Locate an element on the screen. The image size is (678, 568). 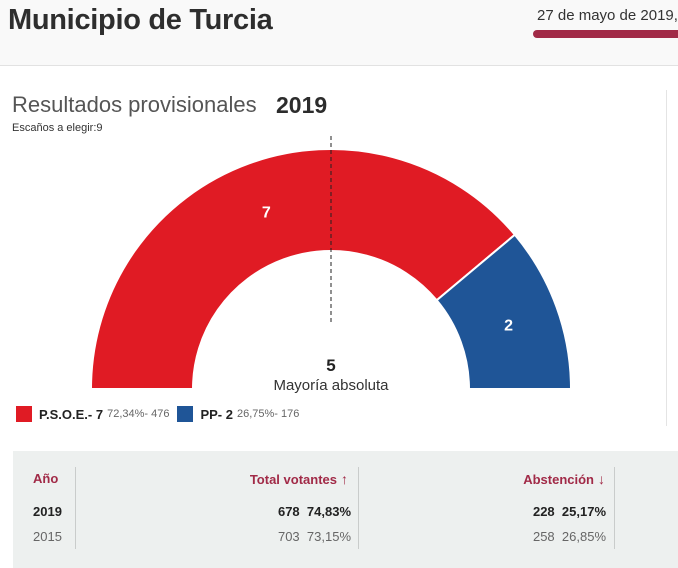
date-underline is located at coordinates (605, 34).